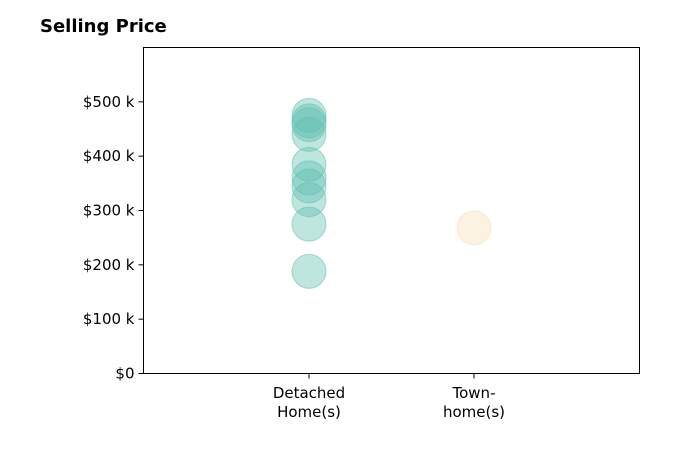 This screenshot has width=679, height=462. What do you see at coordinates (309, 393) in the screenshot?
I see `x-tick-label: Detached` at bounding box center [309, 393].